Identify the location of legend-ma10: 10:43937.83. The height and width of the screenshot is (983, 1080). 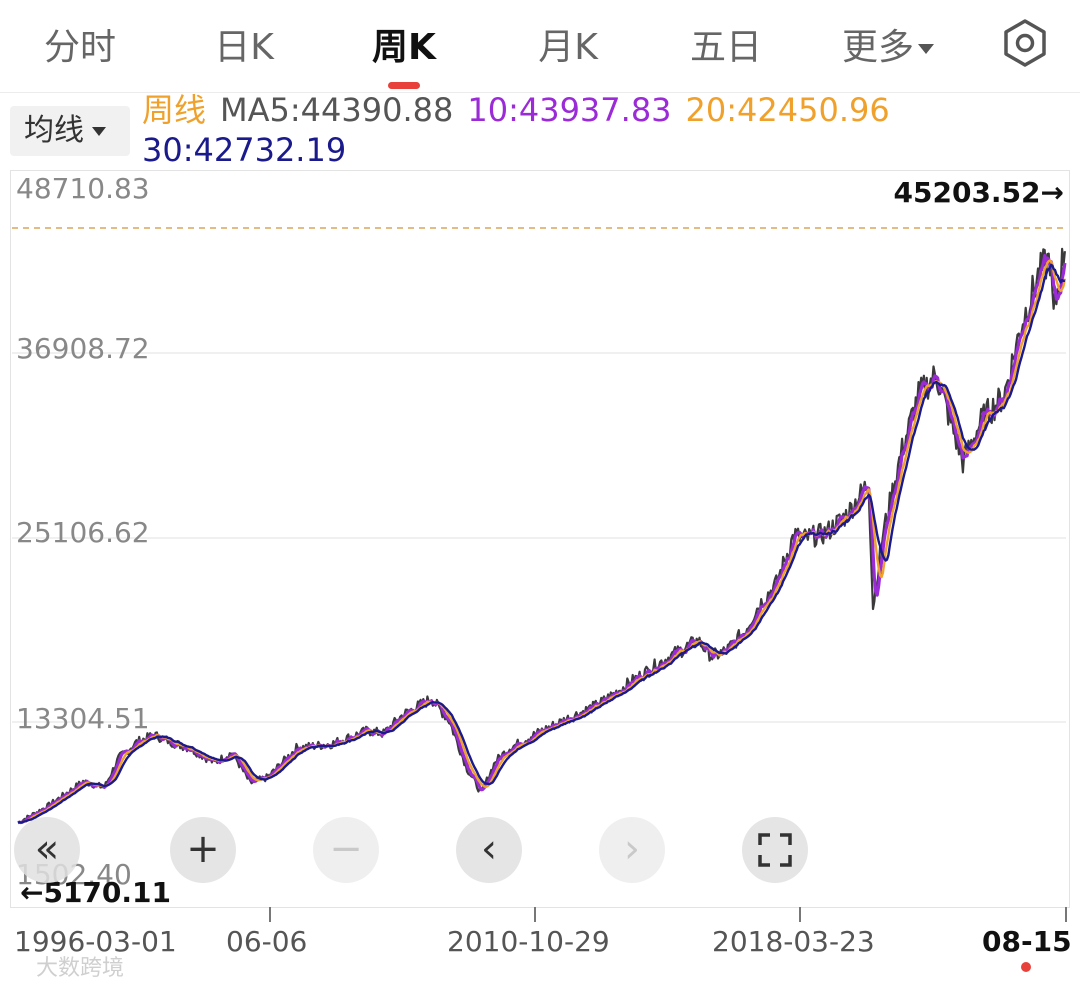
(569, 110).